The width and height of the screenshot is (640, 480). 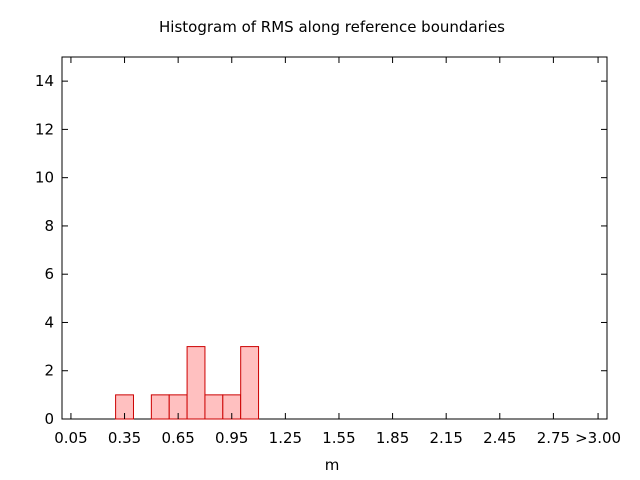 I want to click on x-tick-label: 0.95, so click(x=231, y=438).